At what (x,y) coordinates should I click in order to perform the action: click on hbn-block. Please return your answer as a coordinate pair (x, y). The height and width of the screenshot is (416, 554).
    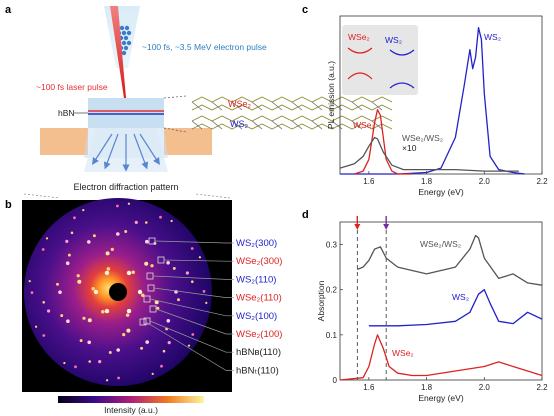
    Looking at the image, I should click on (126, 113).